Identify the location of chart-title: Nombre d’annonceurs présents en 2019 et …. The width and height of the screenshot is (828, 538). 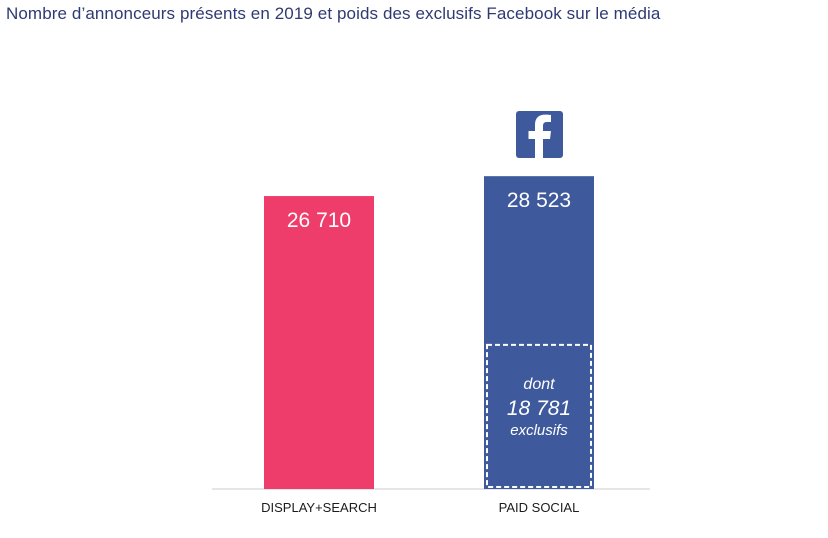
(333, 13).